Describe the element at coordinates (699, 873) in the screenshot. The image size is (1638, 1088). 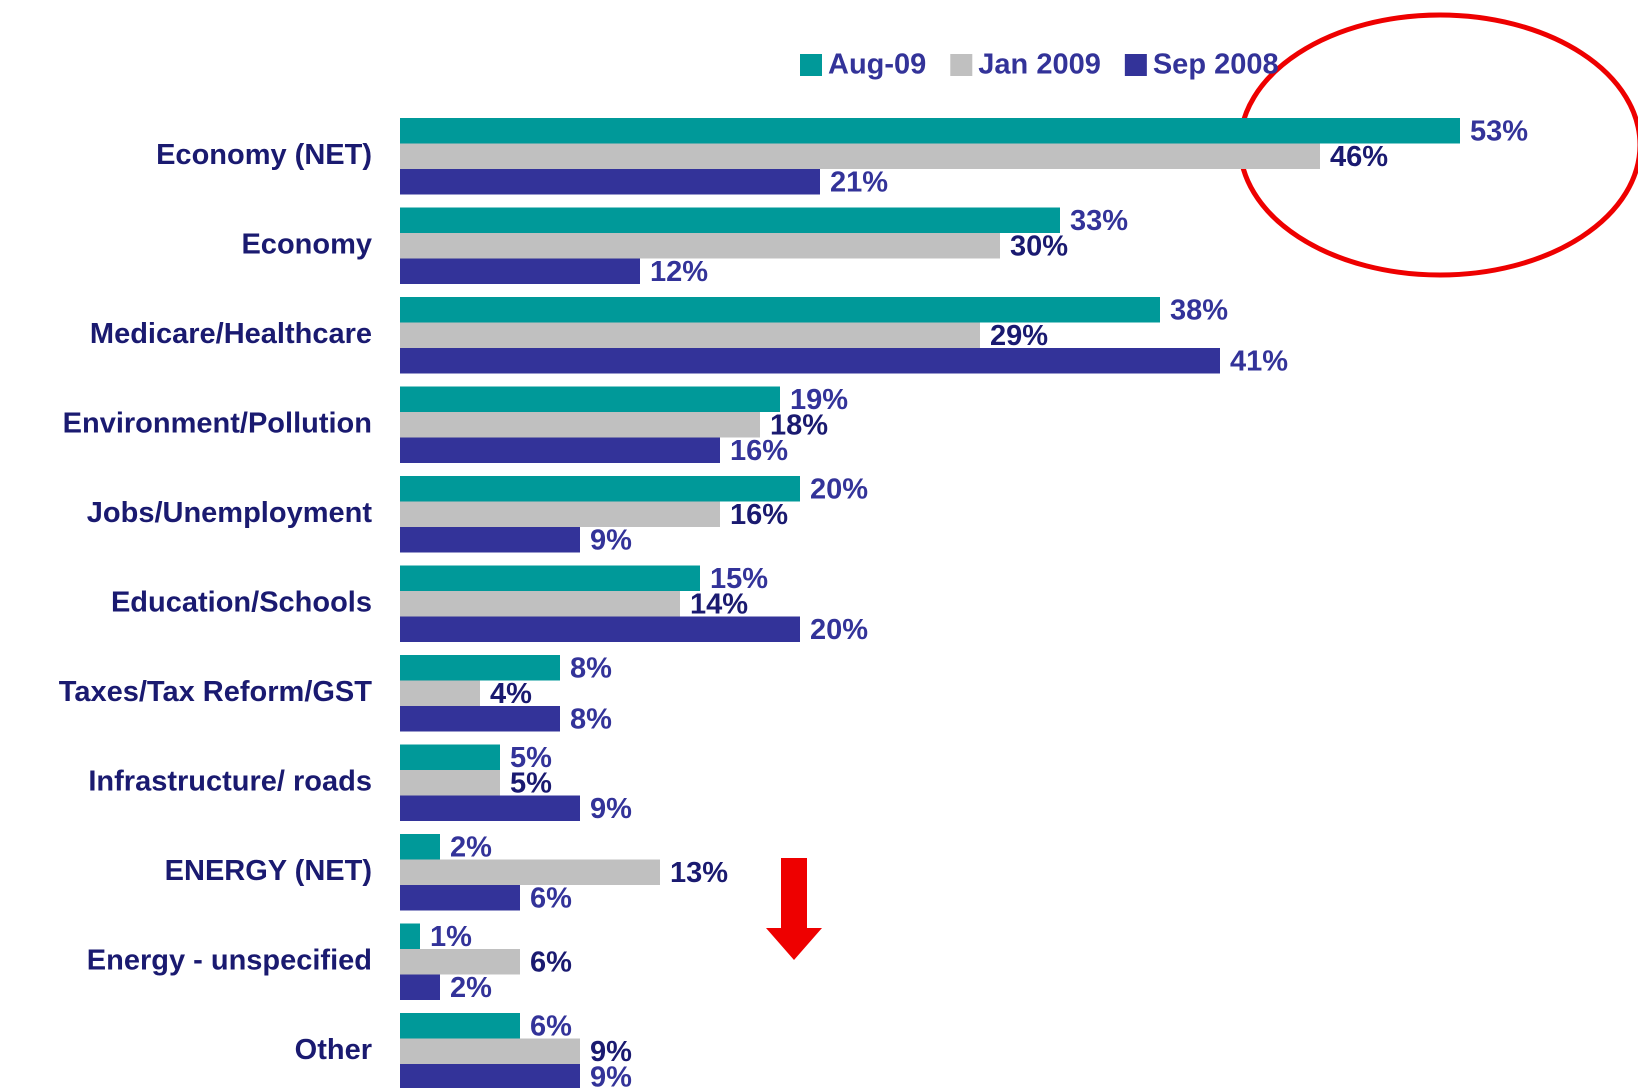
I see `value-label: 13%` at that location.